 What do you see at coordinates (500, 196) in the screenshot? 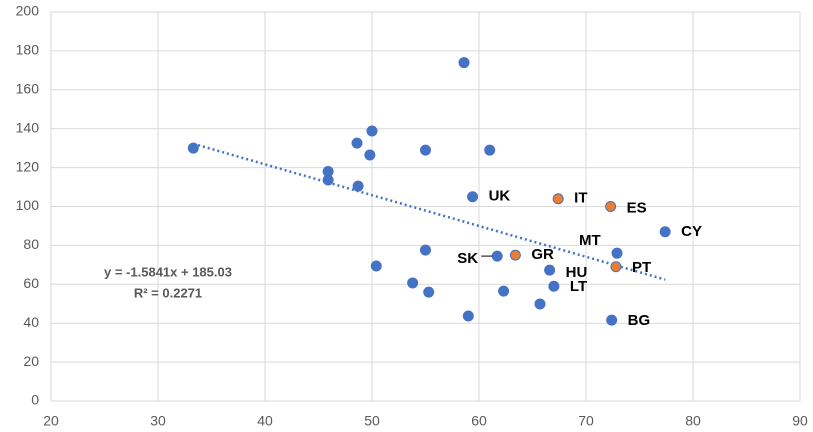
I see `point-label: UK` at bounding box center [500, 196].